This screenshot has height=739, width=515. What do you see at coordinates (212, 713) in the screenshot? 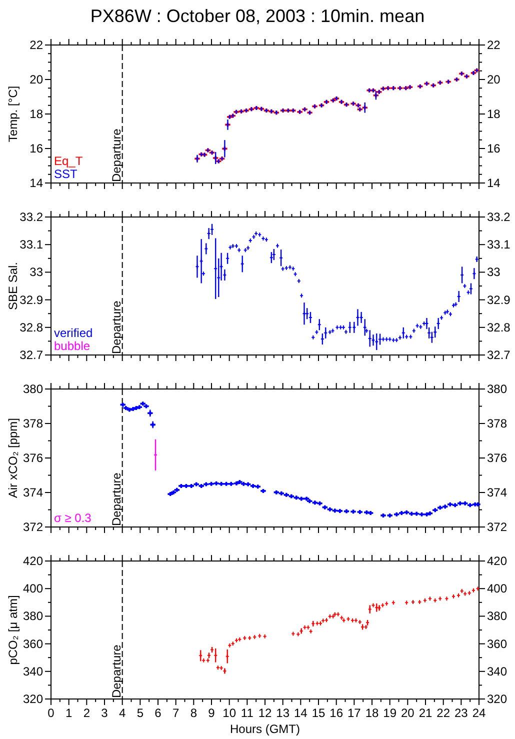
I see `x-tick-label: 9` at bounding box center [212, 713].